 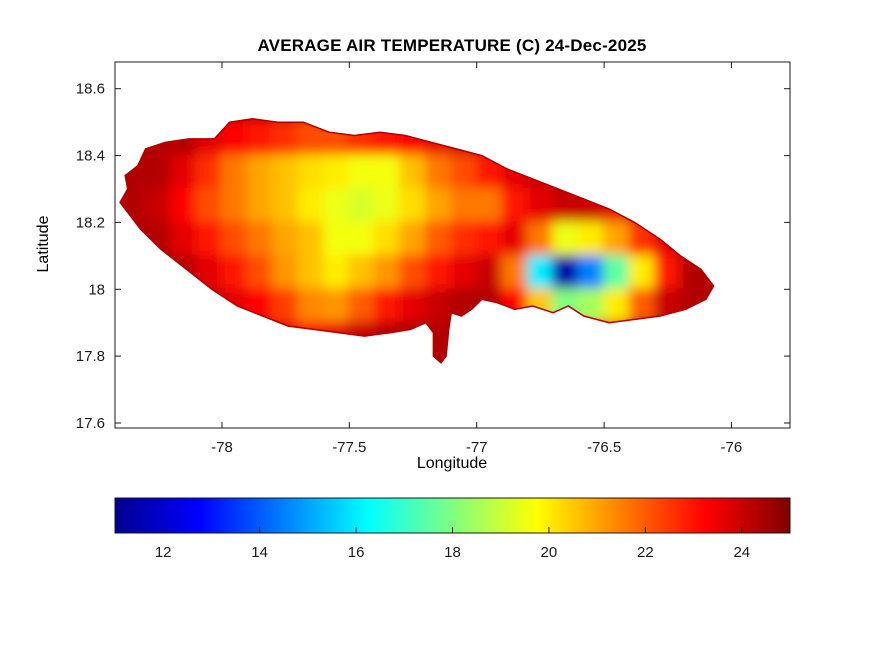 What do you see at coordinates (90, 156) in the screenshot?
I see `y-tick-label: 18.4` at bounding box center [90, 156].